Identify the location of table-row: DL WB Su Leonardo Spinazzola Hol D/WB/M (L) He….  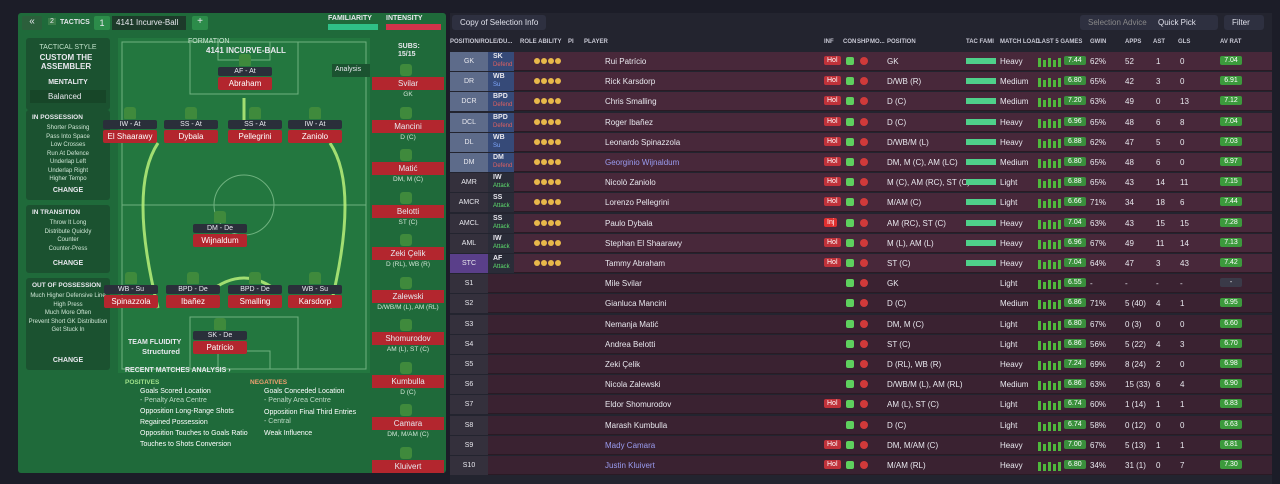
(861, 142).